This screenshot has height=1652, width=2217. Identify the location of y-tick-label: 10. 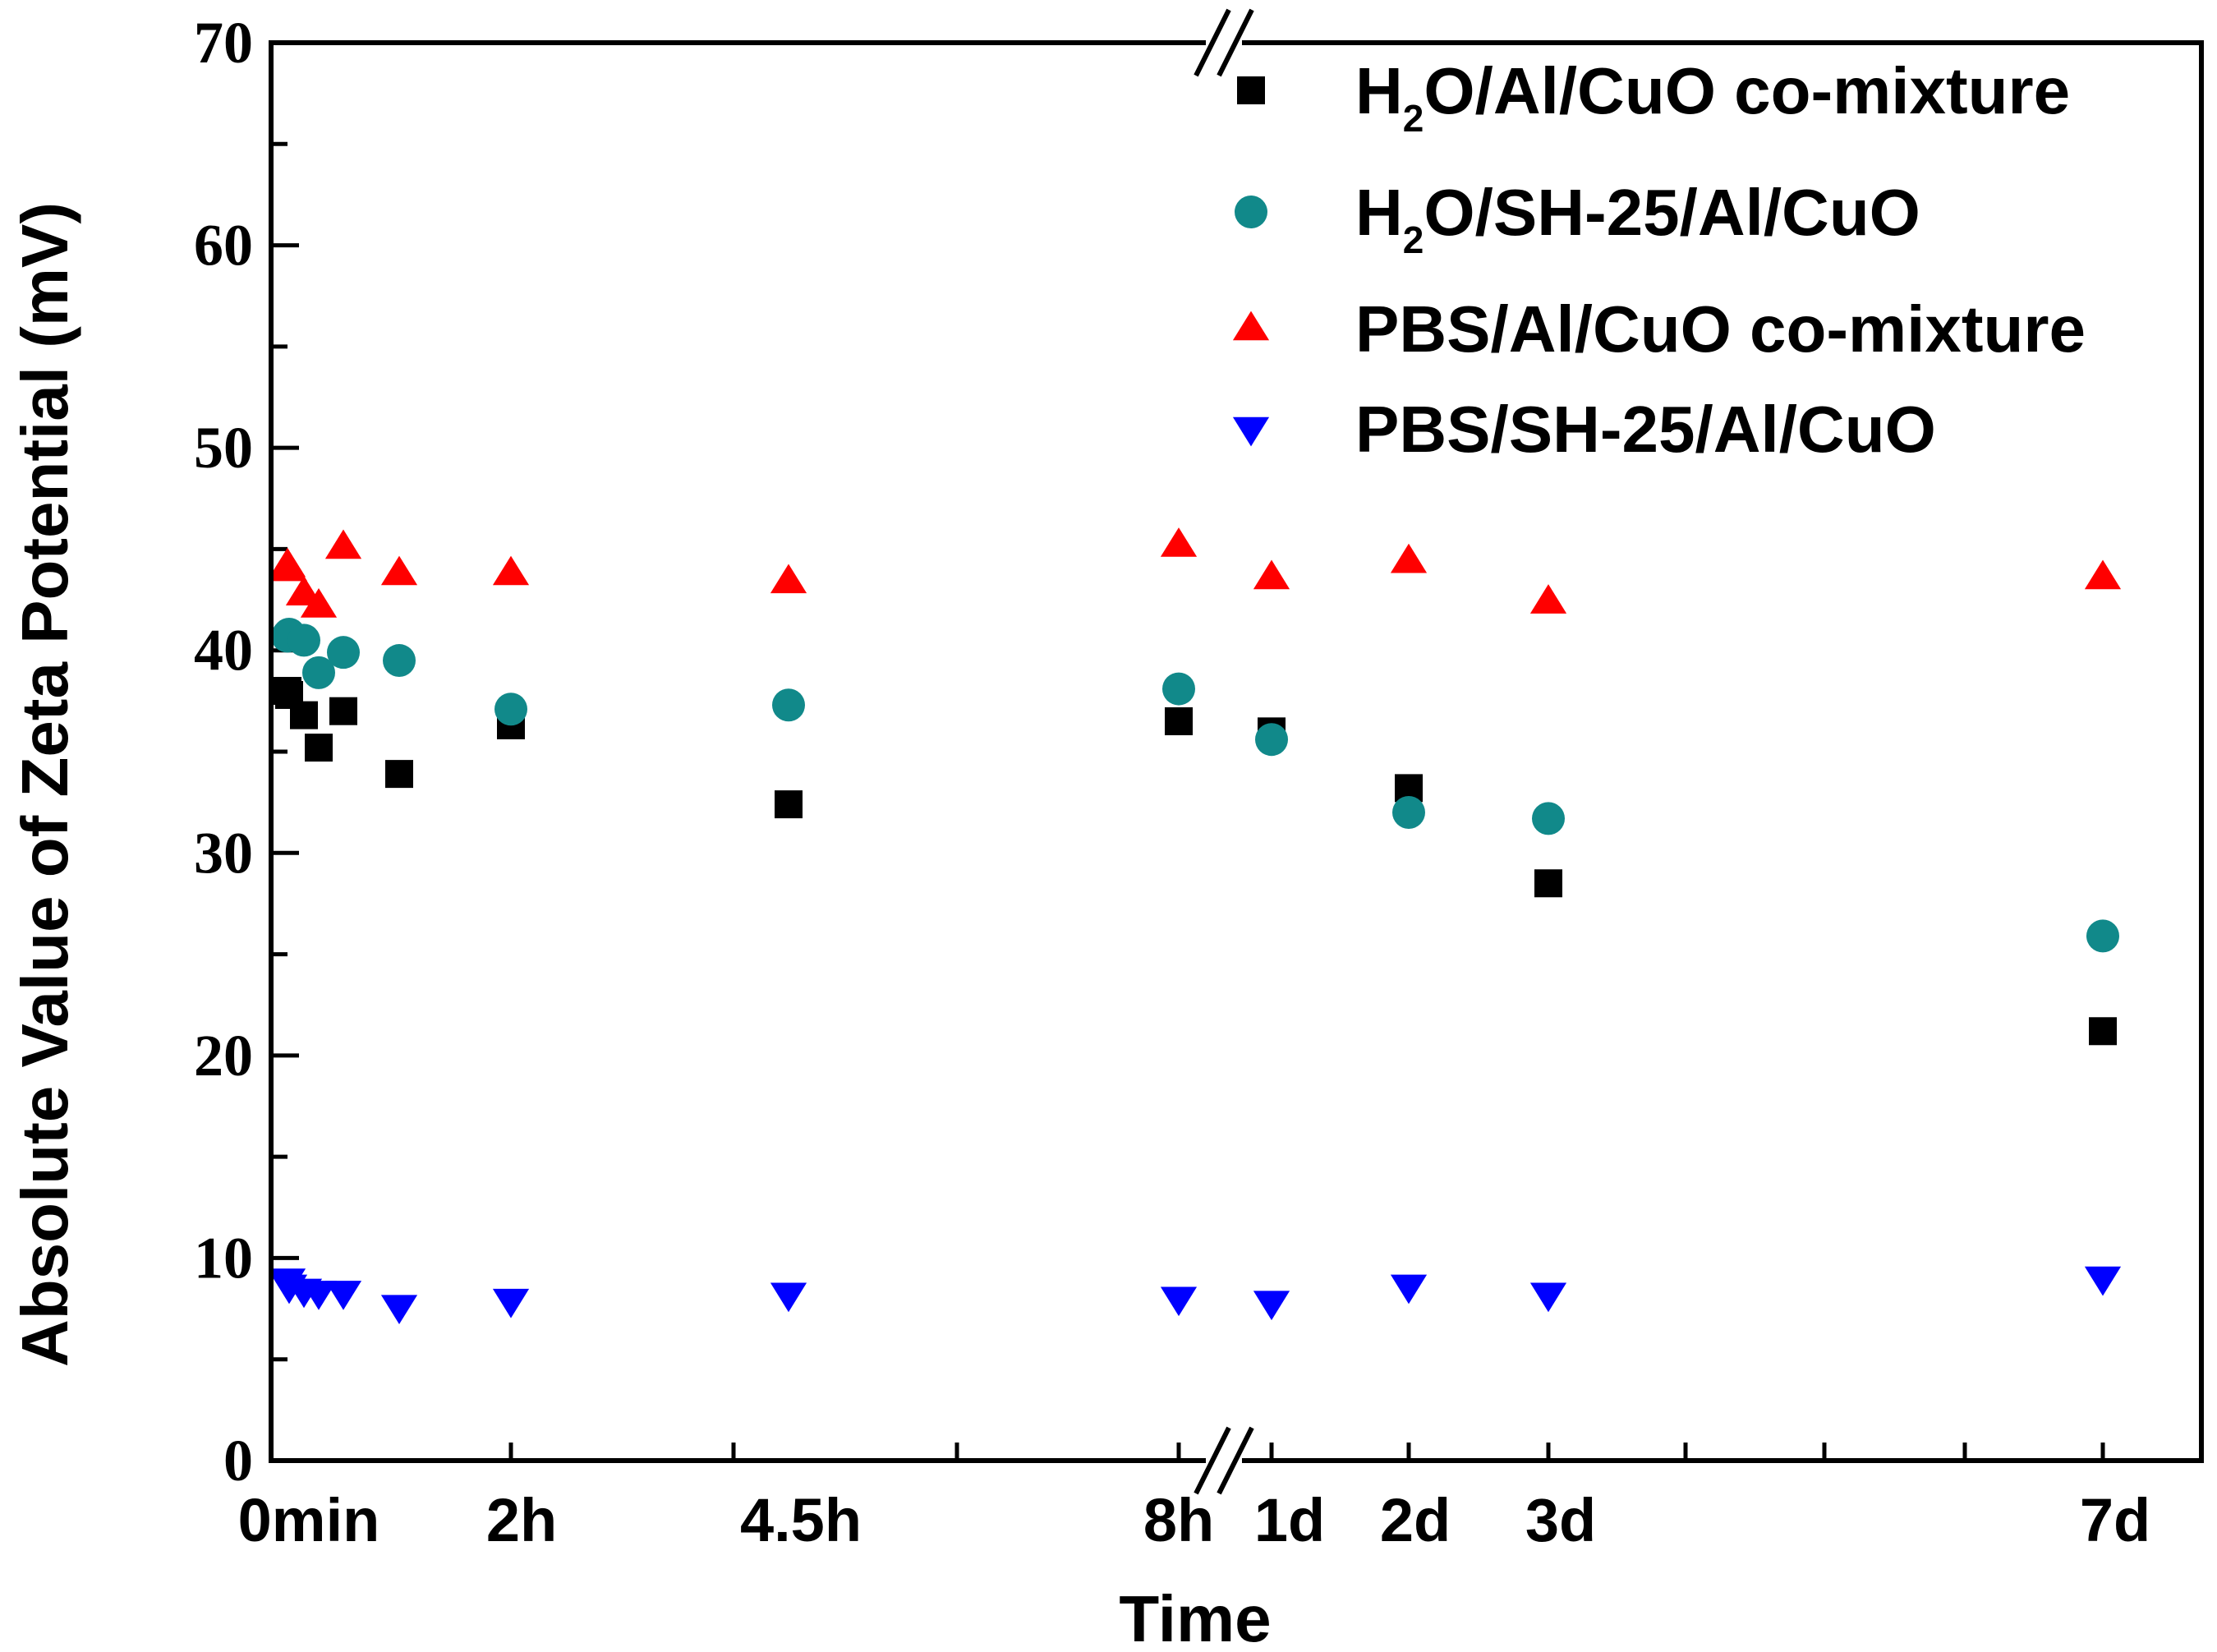
(223, 1258).